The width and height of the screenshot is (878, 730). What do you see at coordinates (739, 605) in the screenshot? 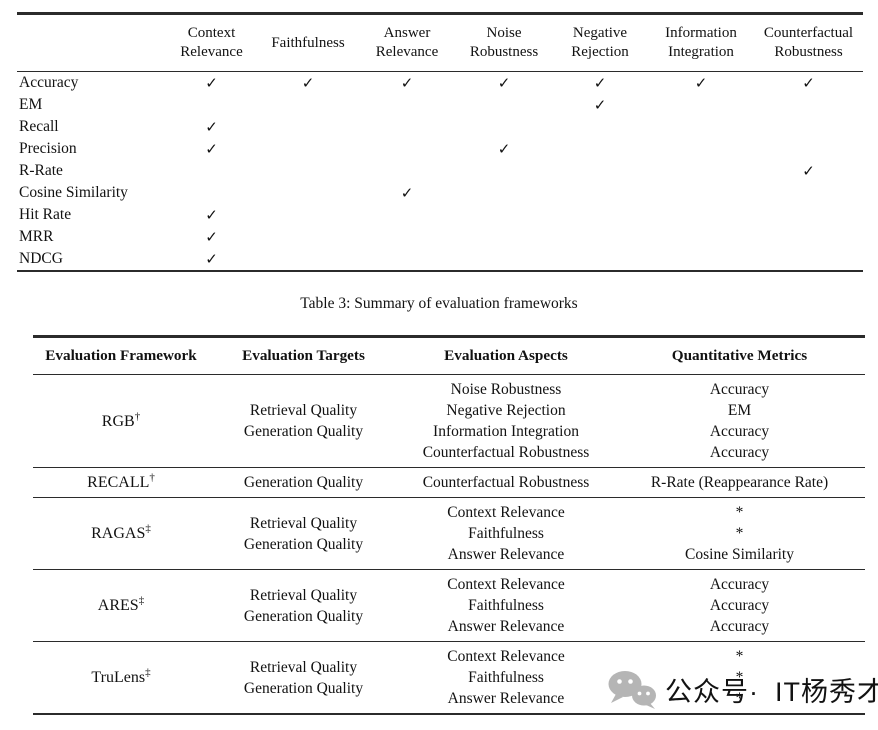
I see `framework-metrics: Accuracy Accuracy Accuracy` at bounding box center [739, 605].